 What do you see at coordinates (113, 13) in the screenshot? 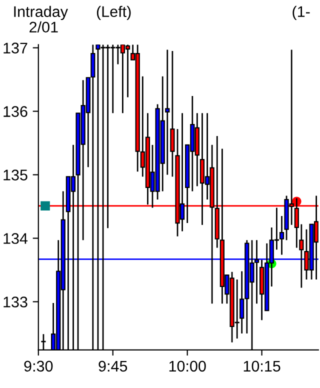
I see `text: (Left)` at bounding box center [113, 13].